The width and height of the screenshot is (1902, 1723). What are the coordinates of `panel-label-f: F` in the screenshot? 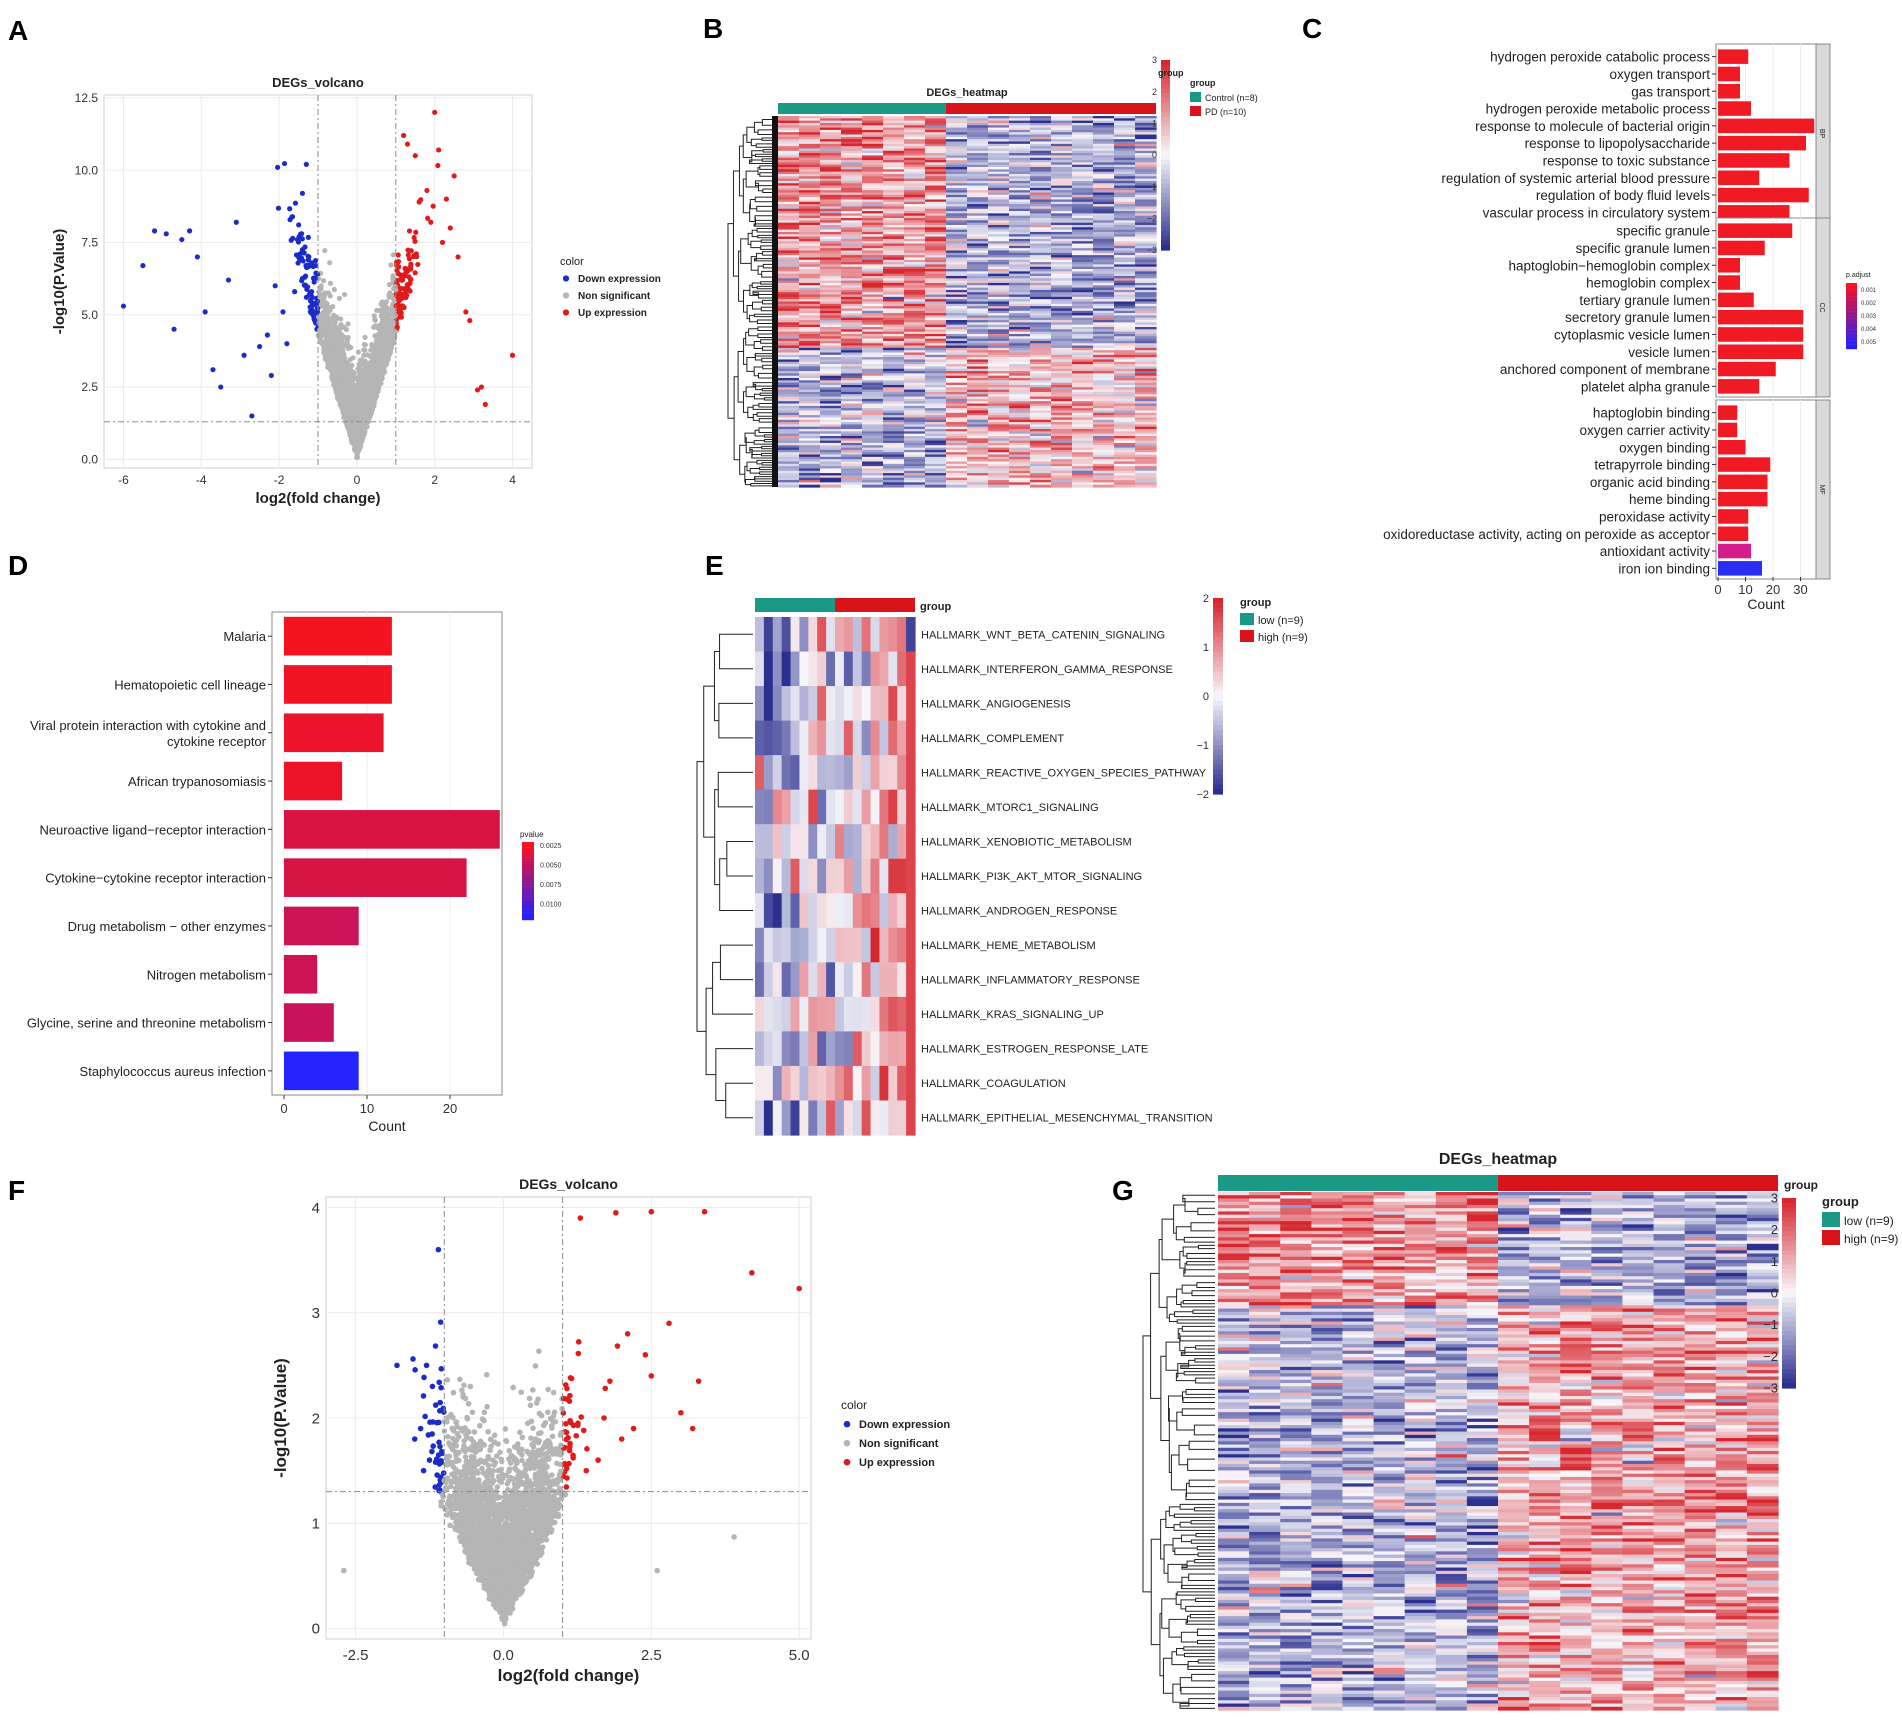 It's located at (16, 1190).